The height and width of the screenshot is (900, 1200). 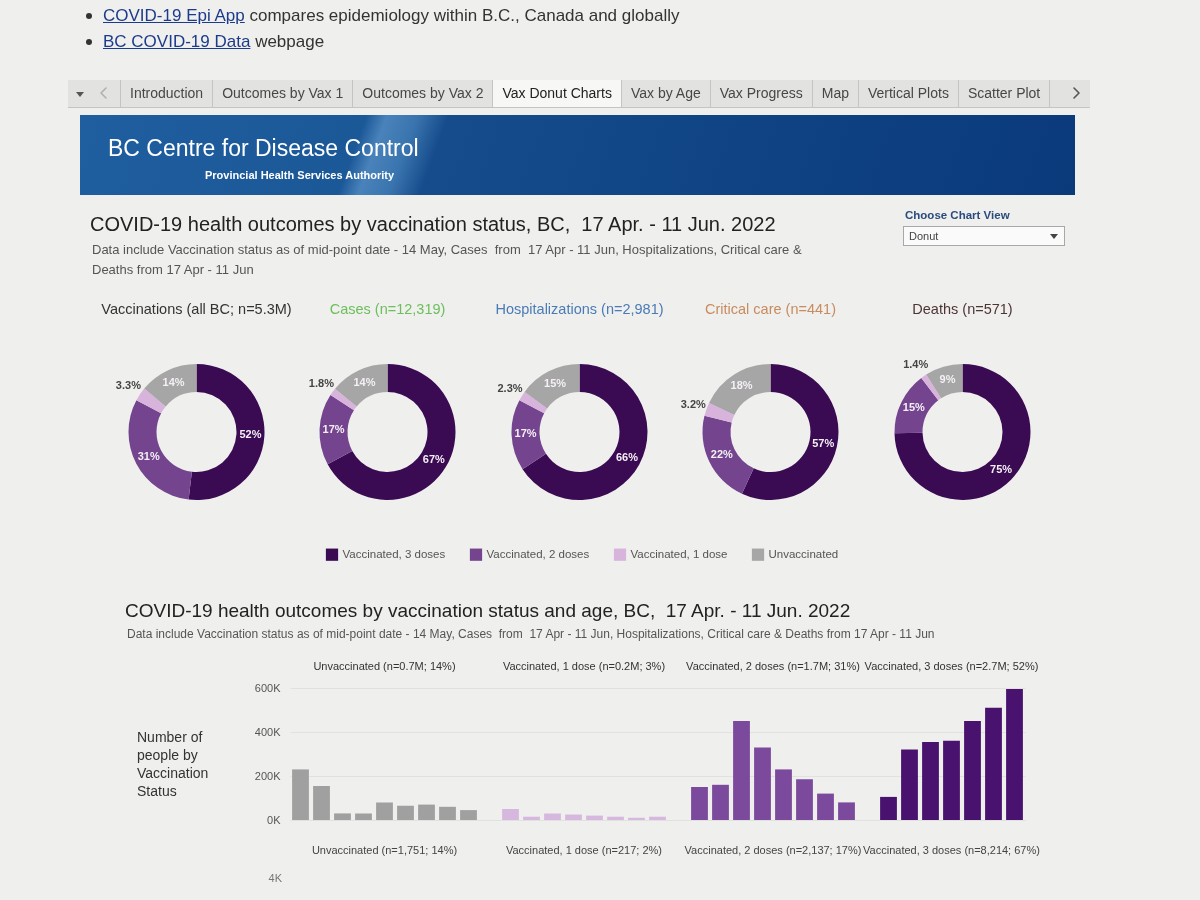 What do you see at coordinates (1003, 93) in the screenshot?
I see `tab: Scatter Plot` at bounding box center [1003, 93].